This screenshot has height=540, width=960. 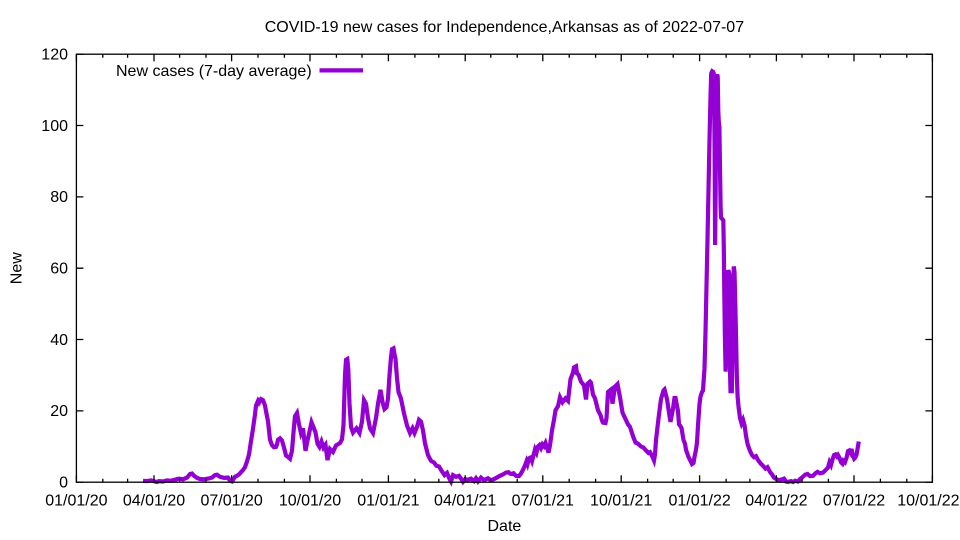 What do you see at coordinates (776, 501) in the screenshot?
I see `svg-text: 04/01/22` at bounding box center [776, 501].